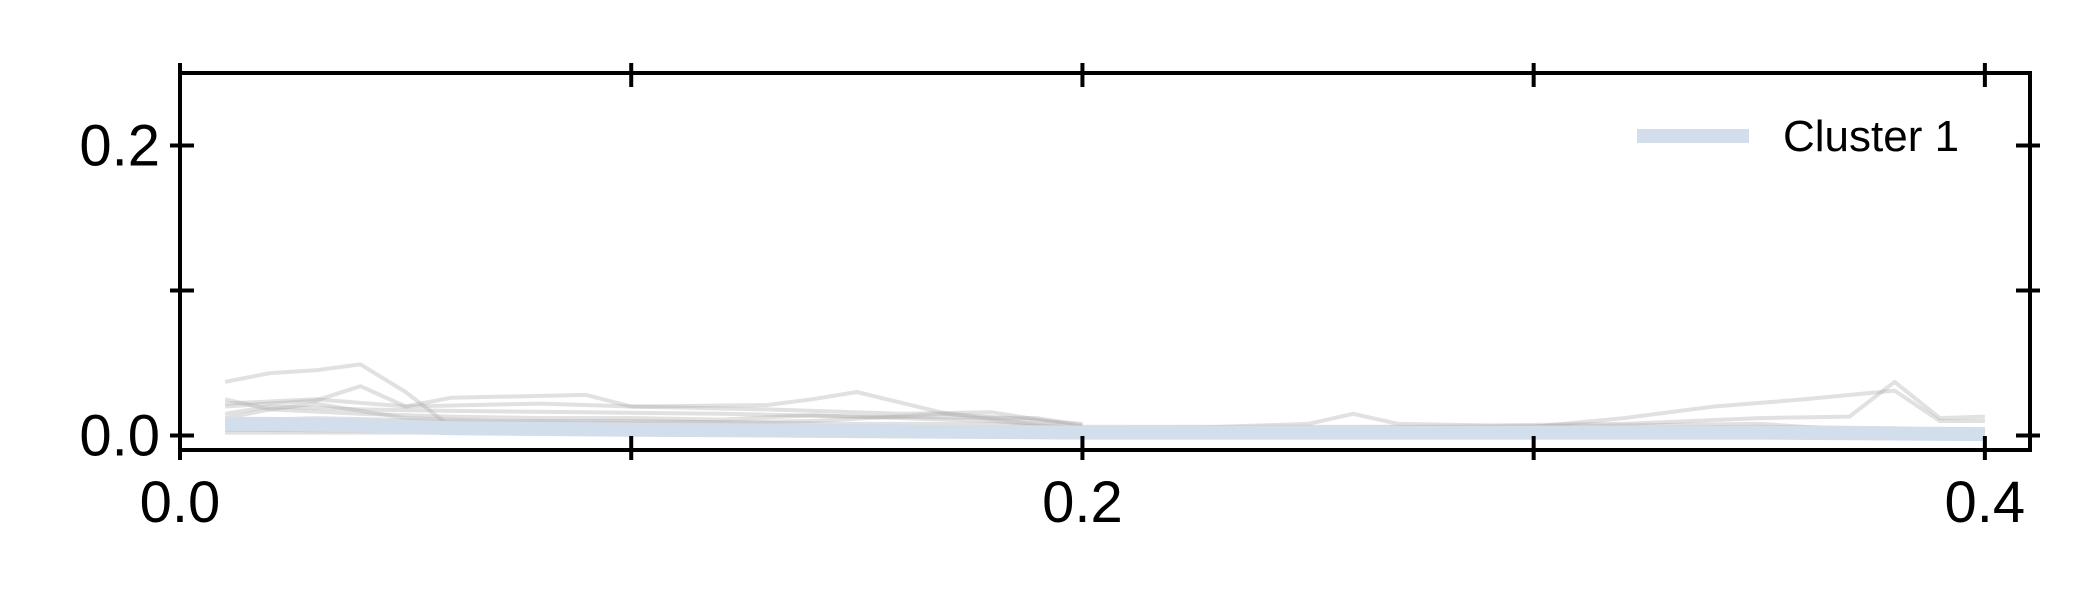 This screenshot has width=2100, height=600. I want to click on x-tick-label-4: 0.4, so click(1985, 502).